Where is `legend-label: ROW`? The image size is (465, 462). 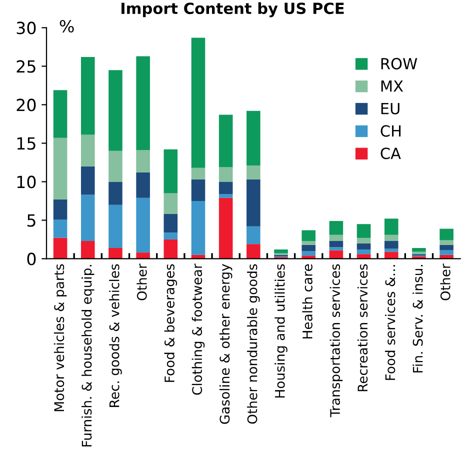 legend-label: ROW is located at coordinates (399, 64).